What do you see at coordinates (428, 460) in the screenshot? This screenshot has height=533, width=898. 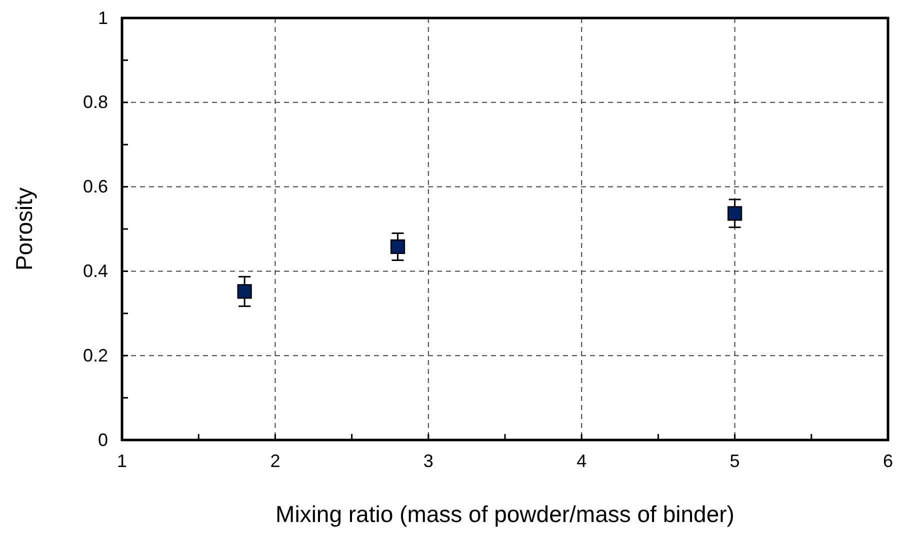 I see `x-tick-label: 3` at bounding box center [428, 460].